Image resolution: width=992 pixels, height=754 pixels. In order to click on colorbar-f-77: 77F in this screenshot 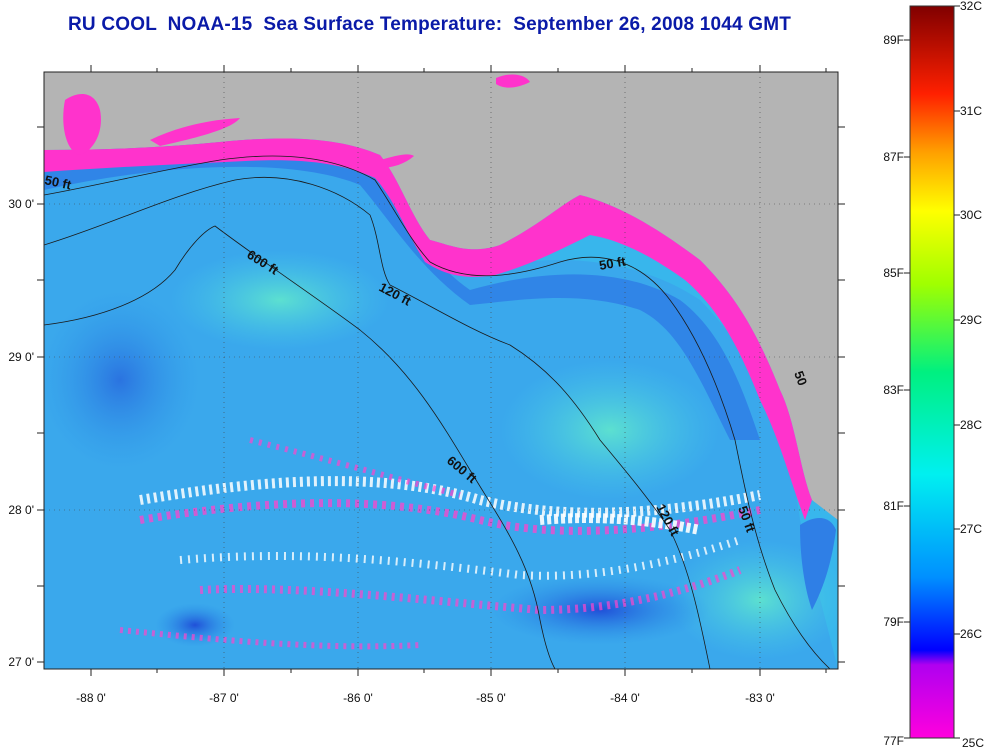, I will do `click(893, 741)`.